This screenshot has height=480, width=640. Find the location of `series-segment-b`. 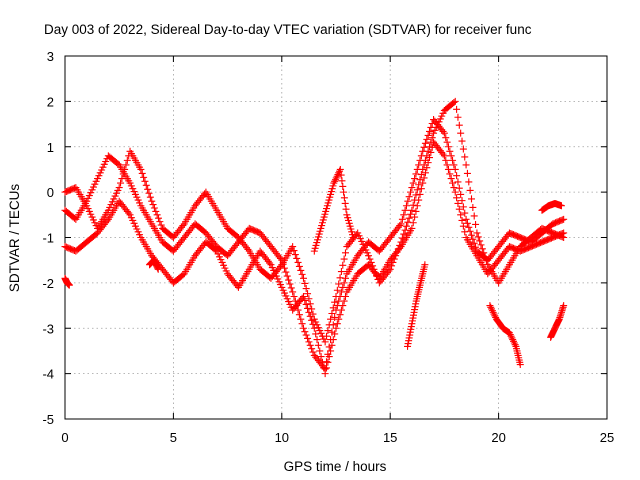

series-segment-b is located at coordinates (333, 210).